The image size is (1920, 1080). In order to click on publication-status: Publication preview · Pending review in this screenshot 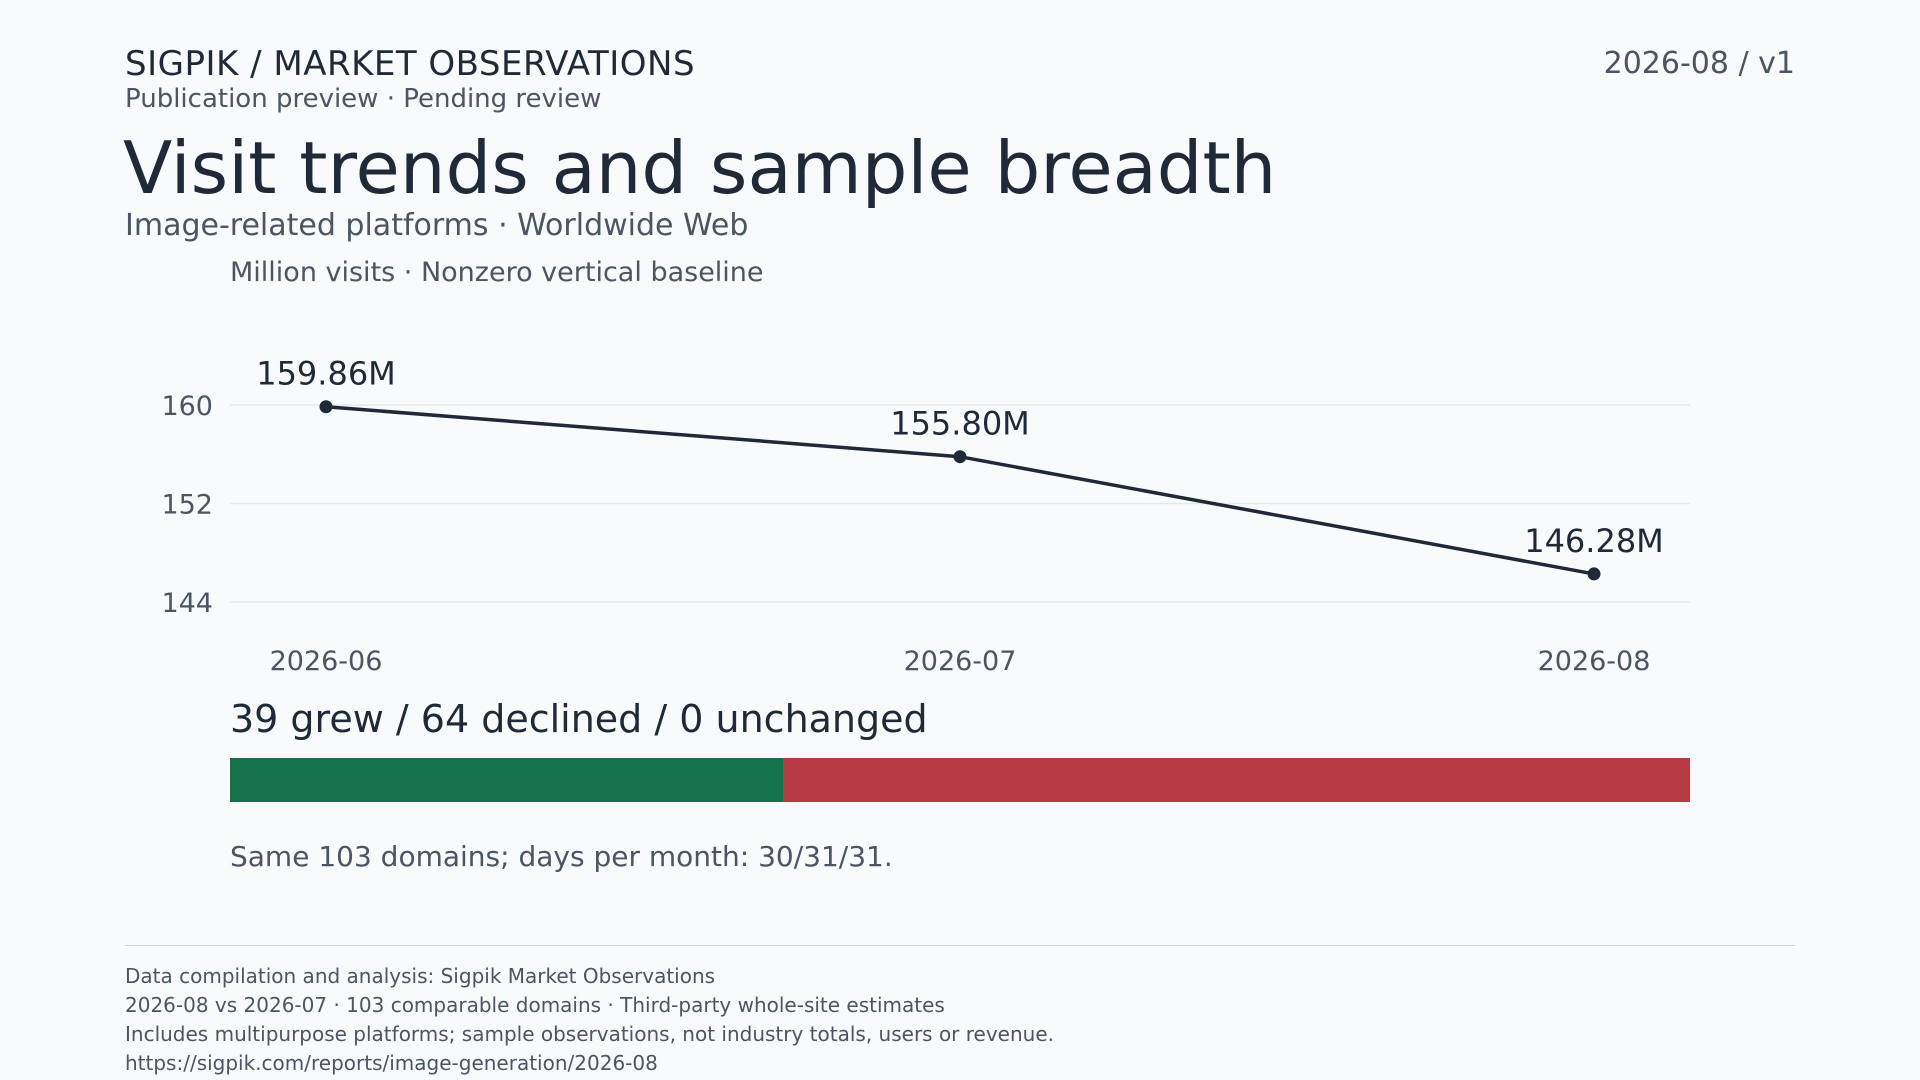, I will do `click(363, 99)`.